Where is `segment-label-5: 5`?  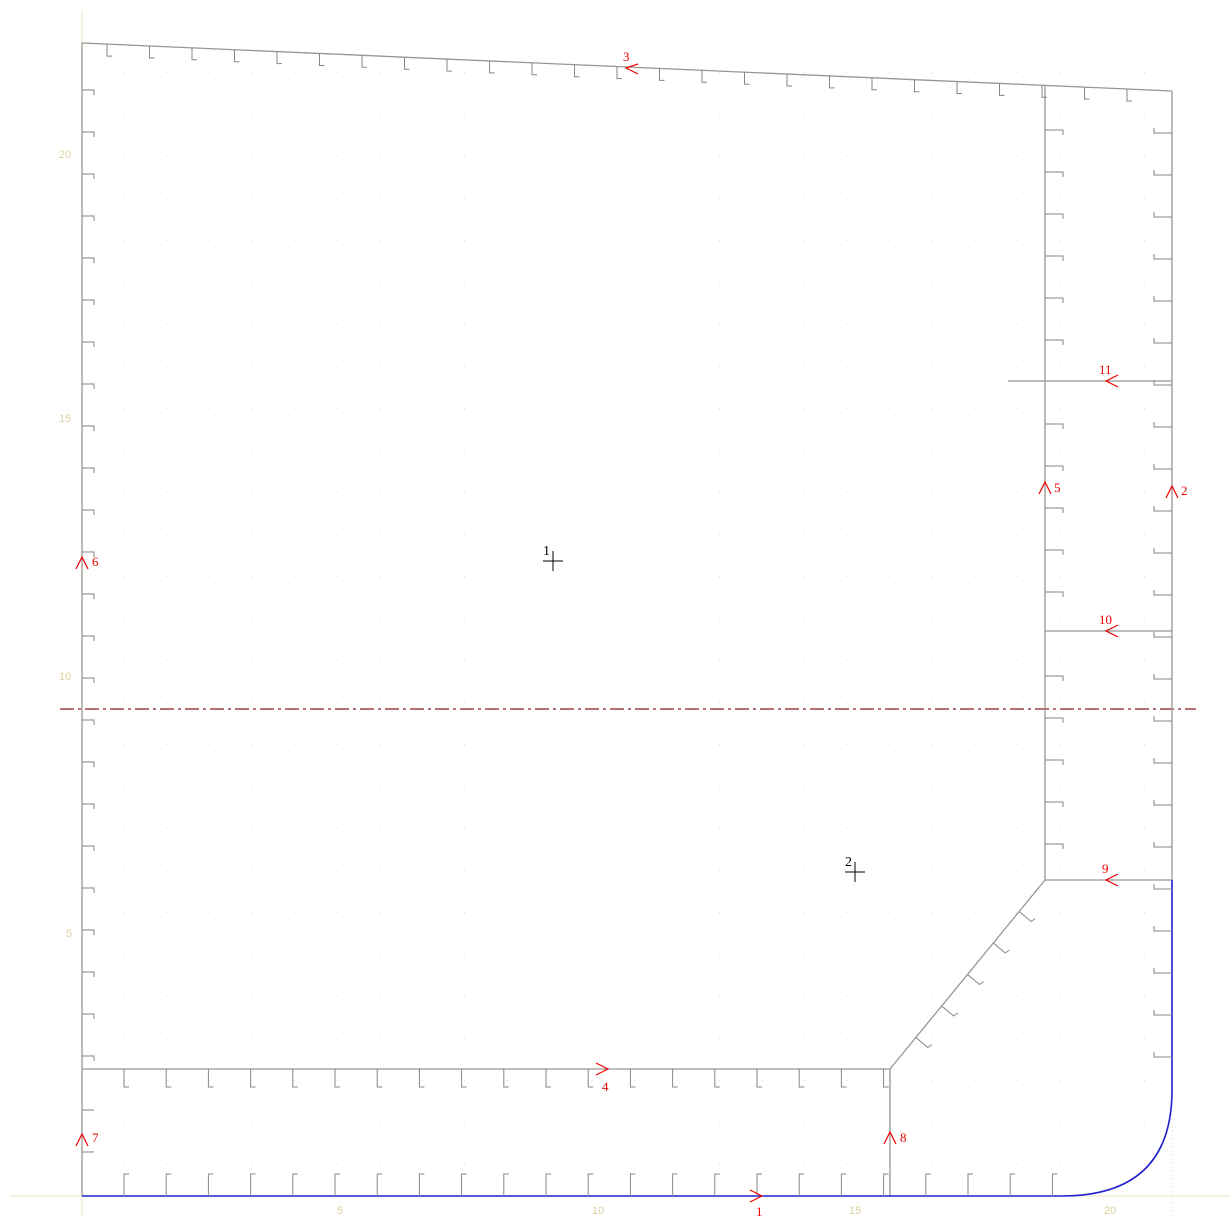 segment-label-5: 5 is located at coordinates (1057, 487).